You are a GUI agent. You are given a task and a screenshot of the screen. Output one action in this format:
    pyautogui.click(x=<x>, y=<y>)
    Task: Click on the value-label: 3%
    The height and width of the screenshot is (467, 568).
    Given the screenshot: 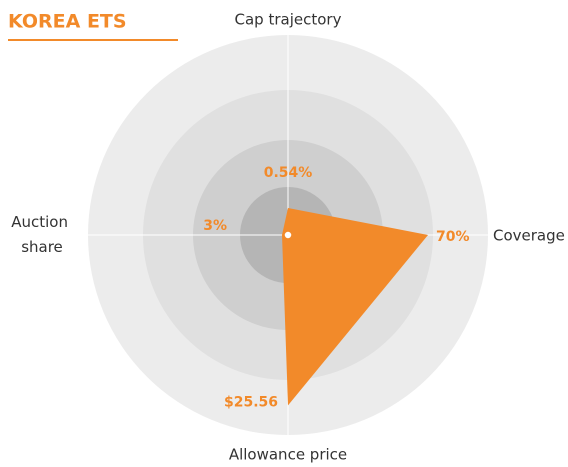 What is the action you would take?
    pyautogui.click(x=215, y=226)
    